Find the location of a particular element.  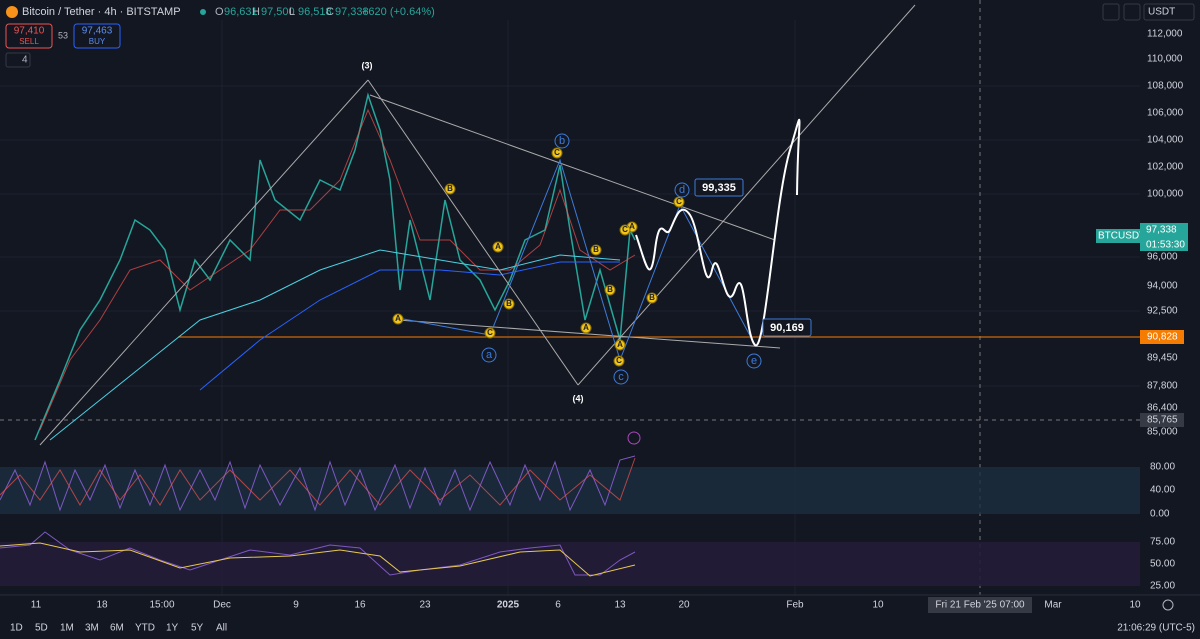

blue-wave-label: e is located at coordinates (754, 361).